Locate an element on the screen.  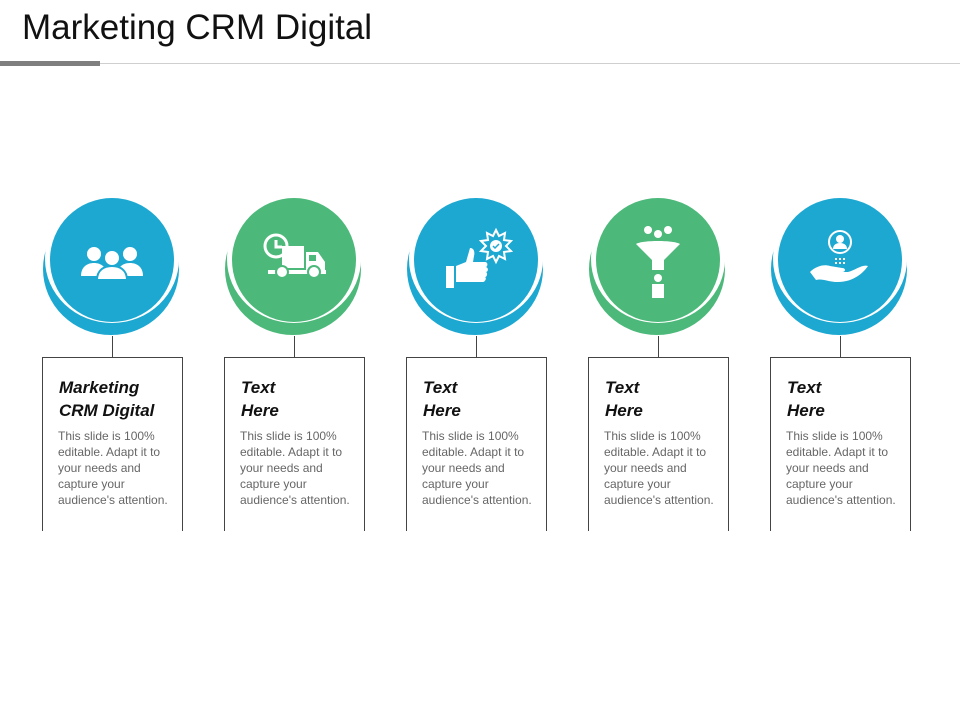
funnel-people-icon is located at coordinates (658, 262).